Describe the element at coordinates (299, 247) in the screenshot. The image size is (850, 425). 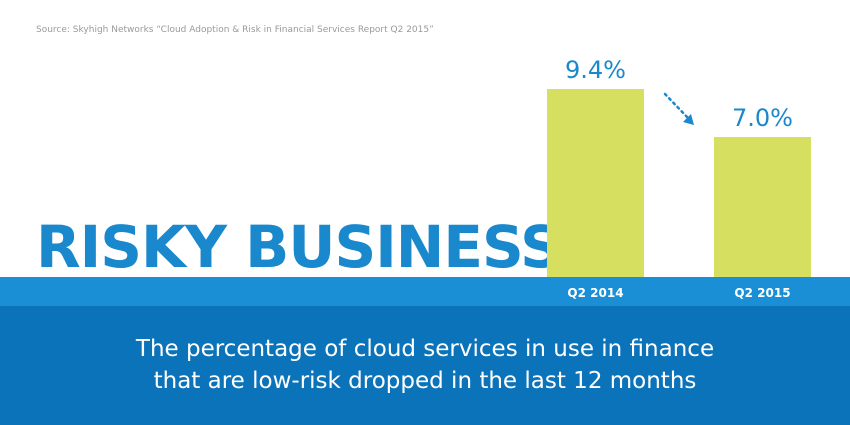
I see `headline: RISKY BUSINESS` at that location.